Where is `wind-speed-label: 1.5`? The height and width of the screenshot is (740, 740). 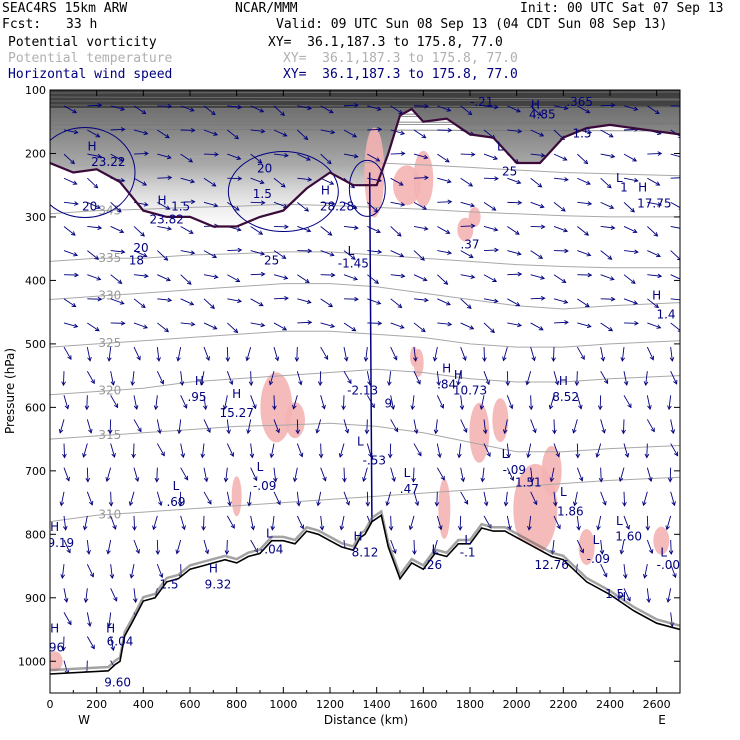
wind-speed-label: 1.5 is located at coordinates (168, 584).